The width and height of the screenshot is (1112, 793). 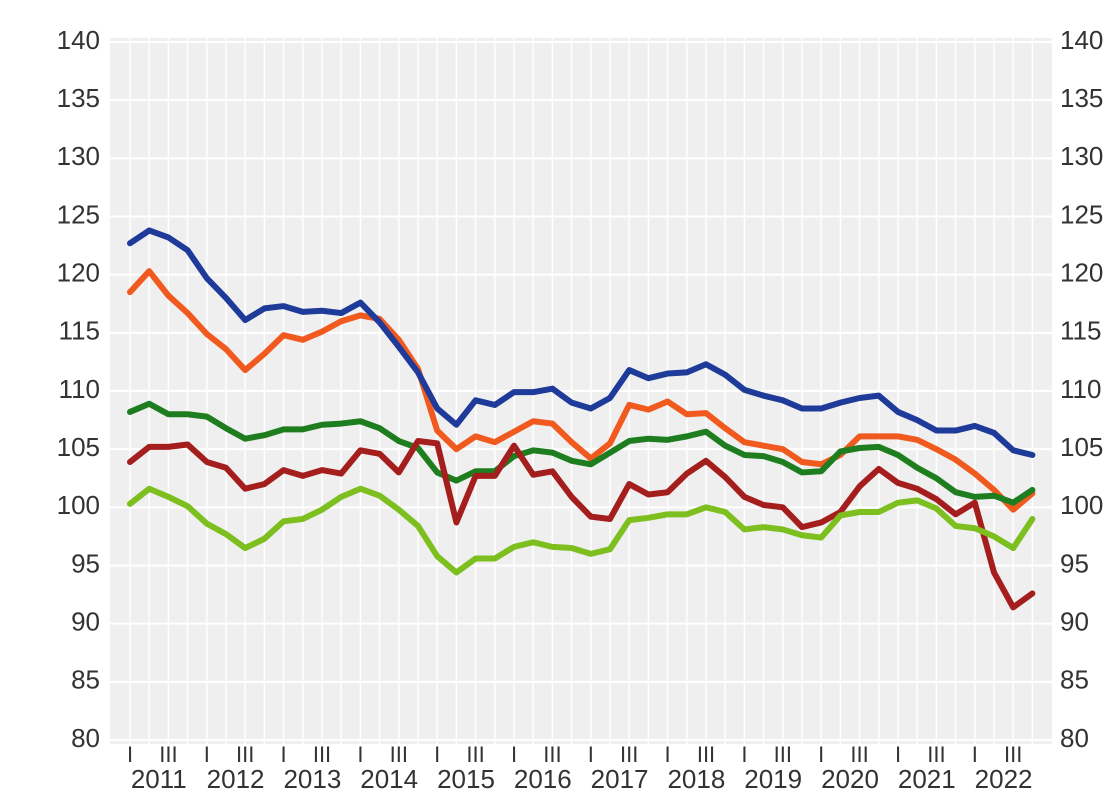 What do you see at coordinates (312, 778) in the screenshot?
I see `year-label: 2013` at bounding box center [312, 778].